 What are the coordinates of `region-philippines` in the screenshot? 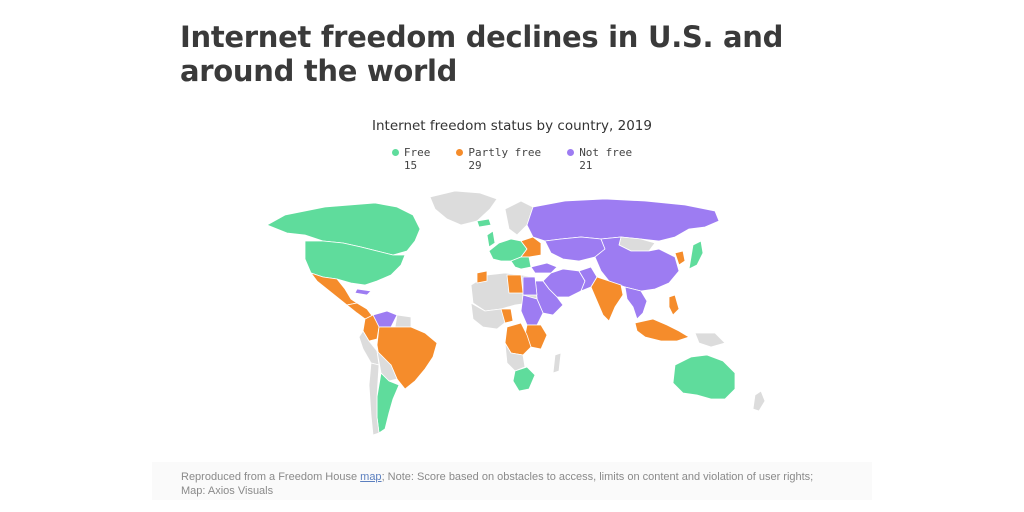 It's located at (674, 305).